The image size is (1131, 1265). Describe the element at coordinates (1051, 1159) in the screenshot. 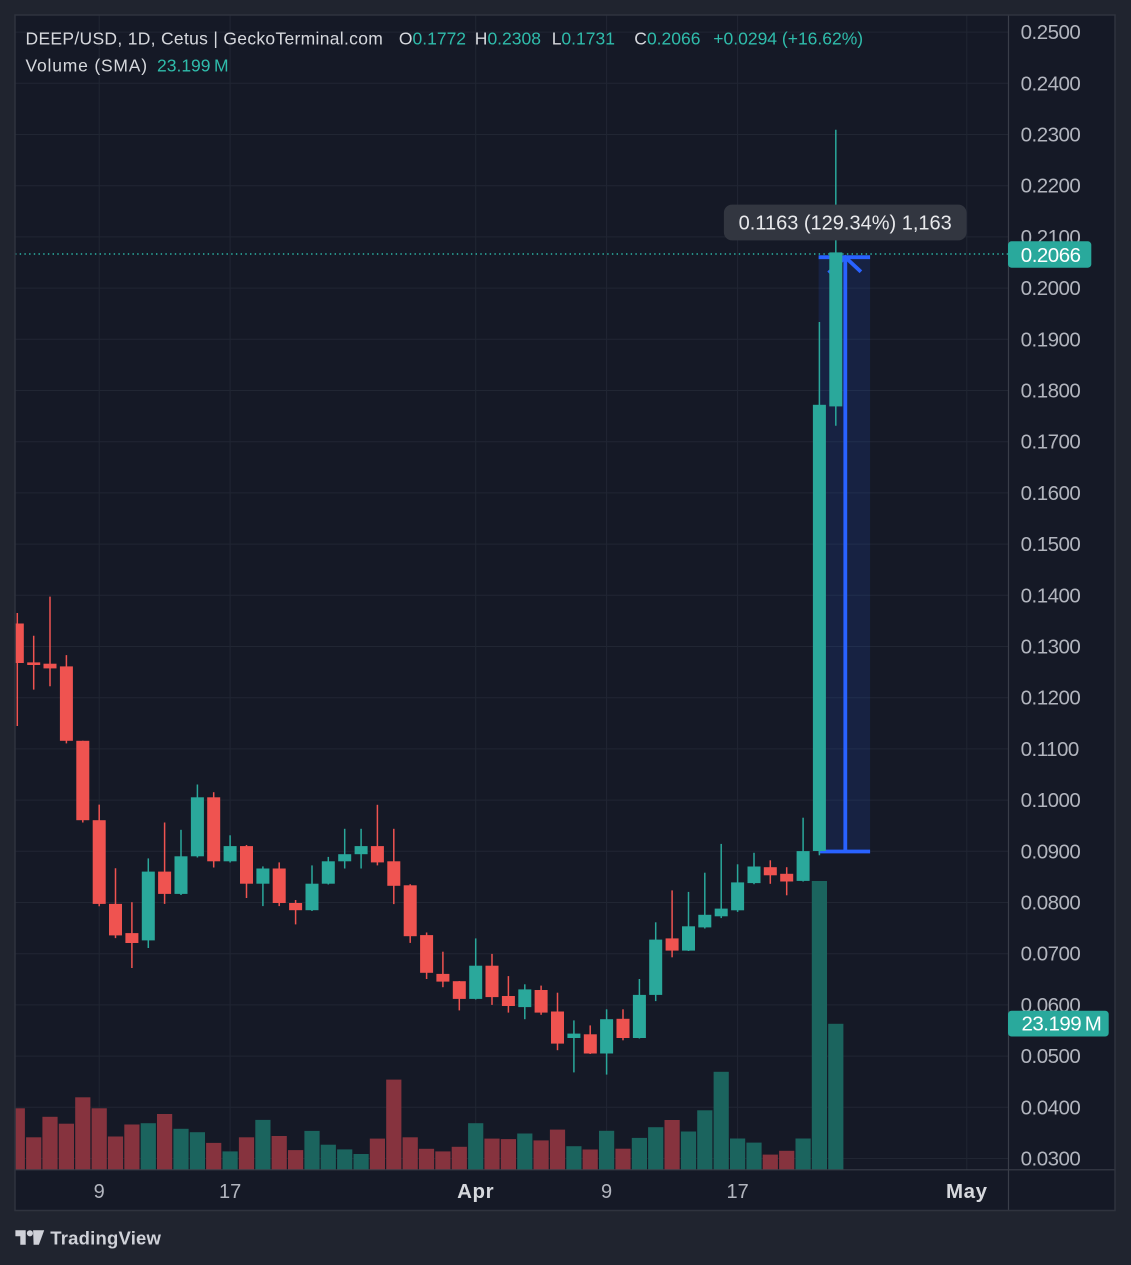

I see `svg-text: 0.0300` at that location.